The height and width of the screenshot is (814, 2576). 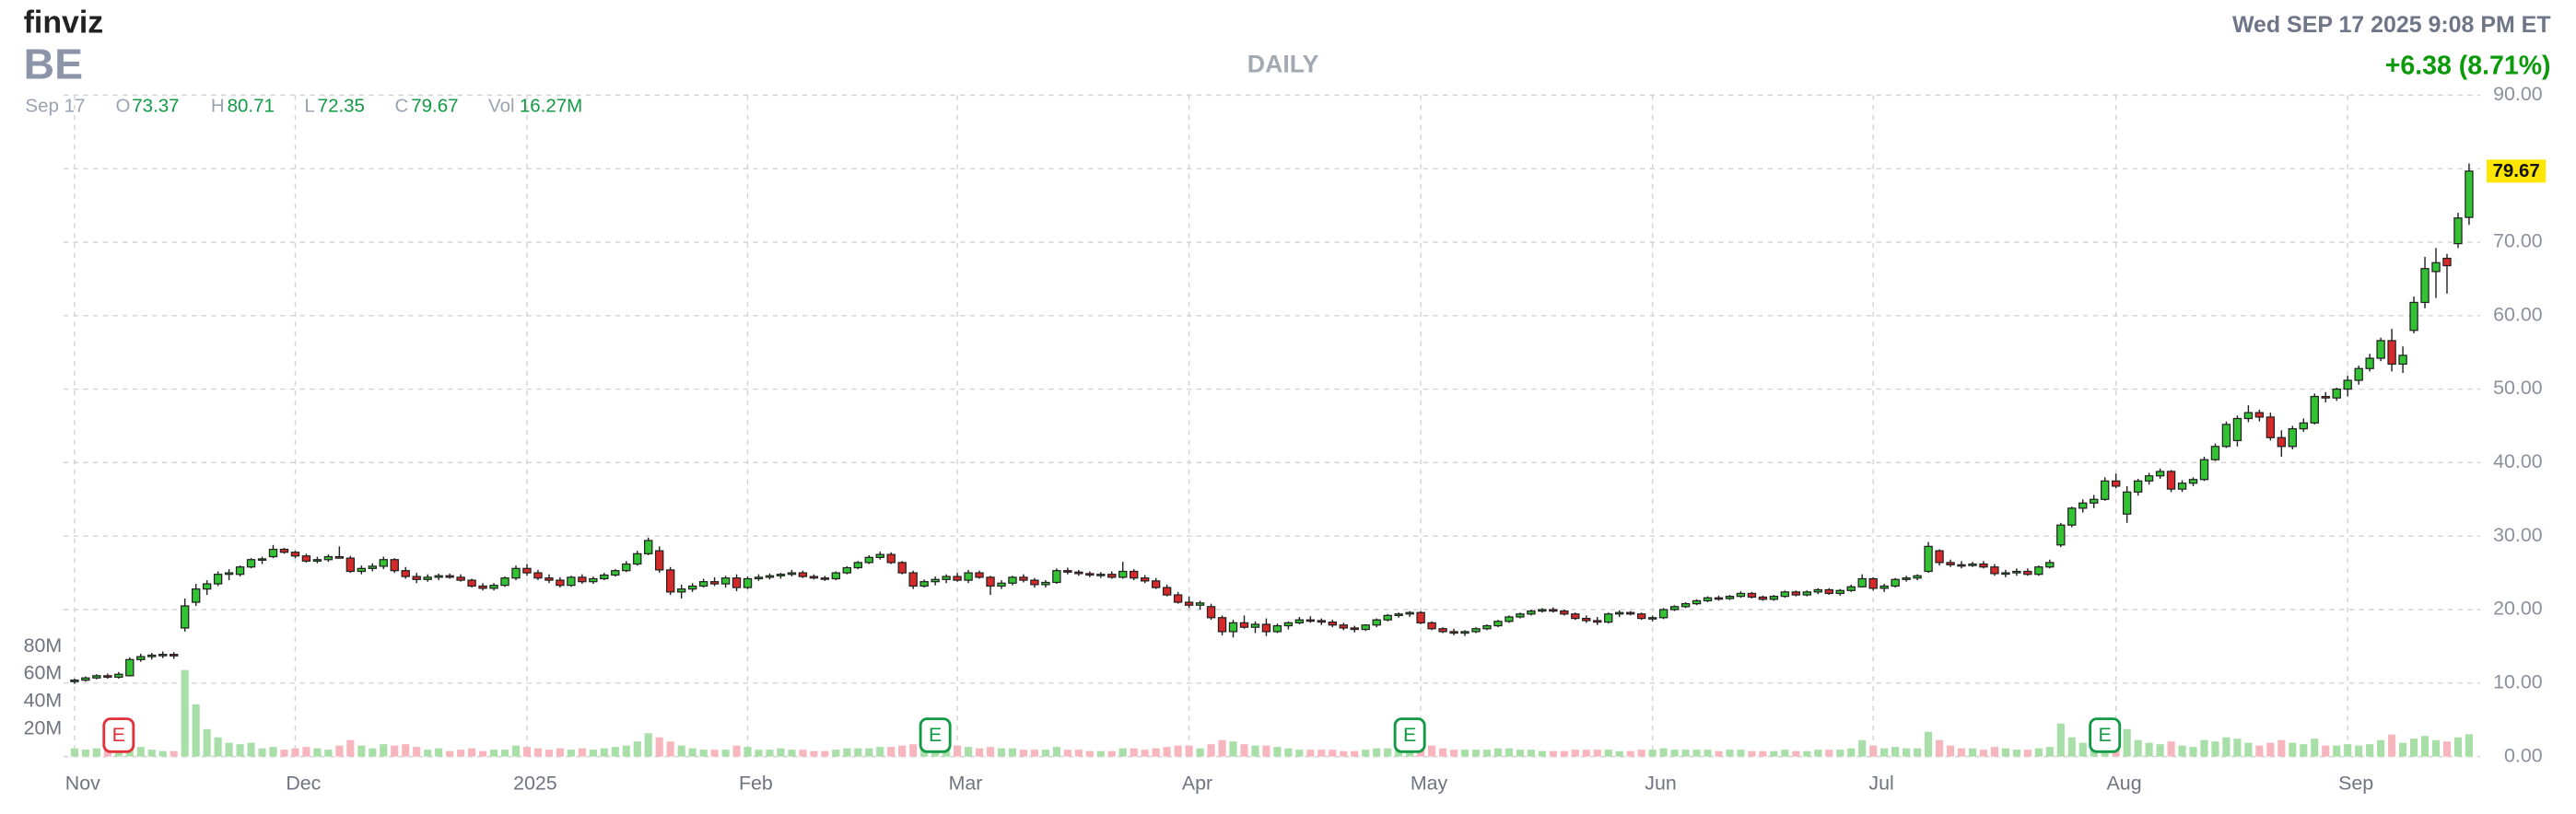 I want to click on x-tick-label: Dec, so click(x=303, y=784).